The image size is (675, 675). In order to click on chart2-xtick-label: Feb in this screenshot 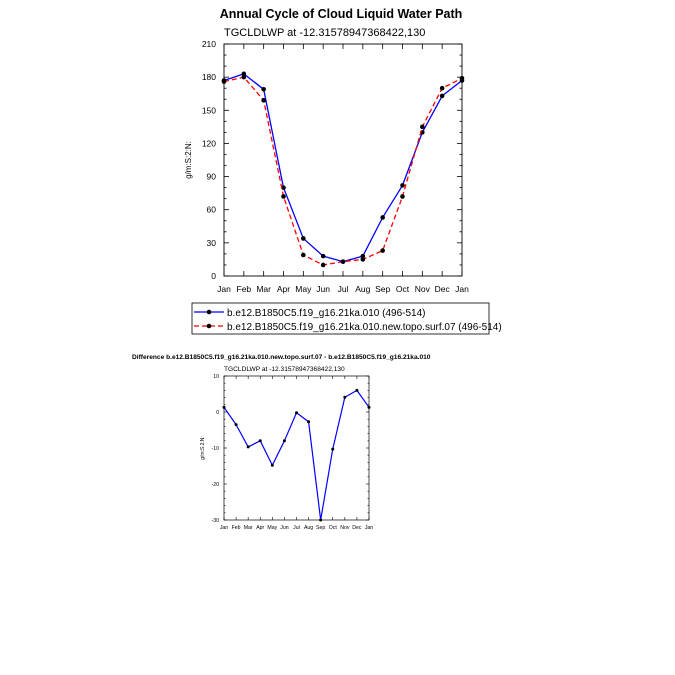, I will do `click(236, 528)`.